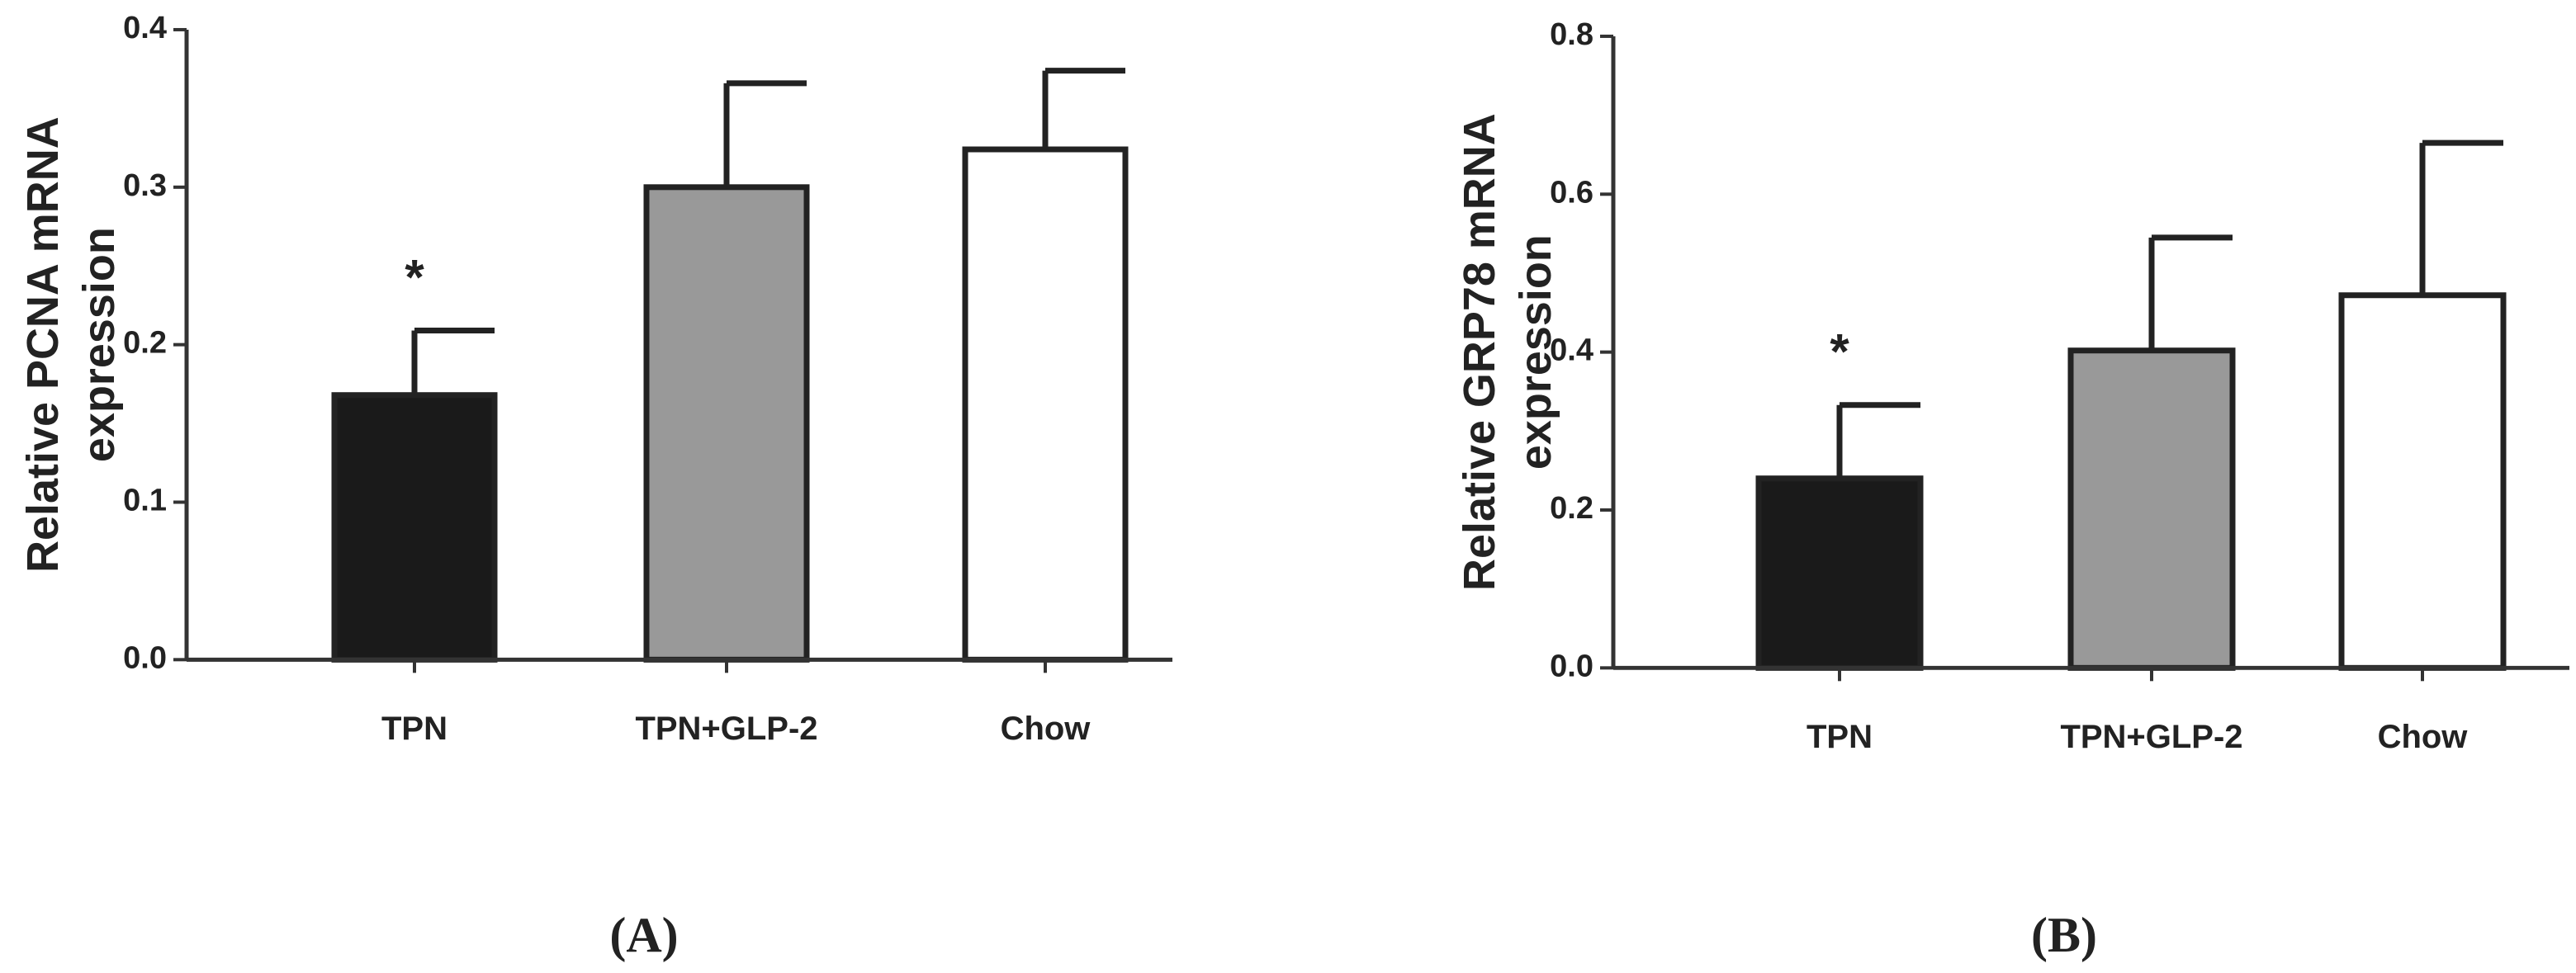  What do you see at coordinates (145, 185) in the screenshot?
I see `y-tick-label: 0.3` at bounding box center [145, 185].